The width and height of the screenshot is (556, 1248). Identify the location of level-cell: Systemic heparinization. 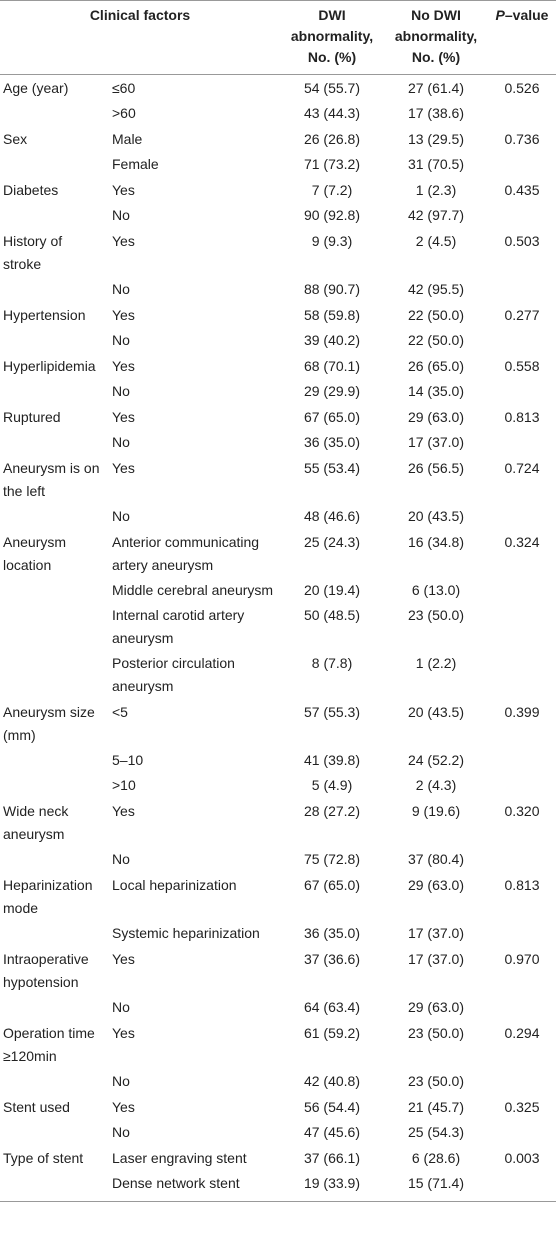
(186, 933).